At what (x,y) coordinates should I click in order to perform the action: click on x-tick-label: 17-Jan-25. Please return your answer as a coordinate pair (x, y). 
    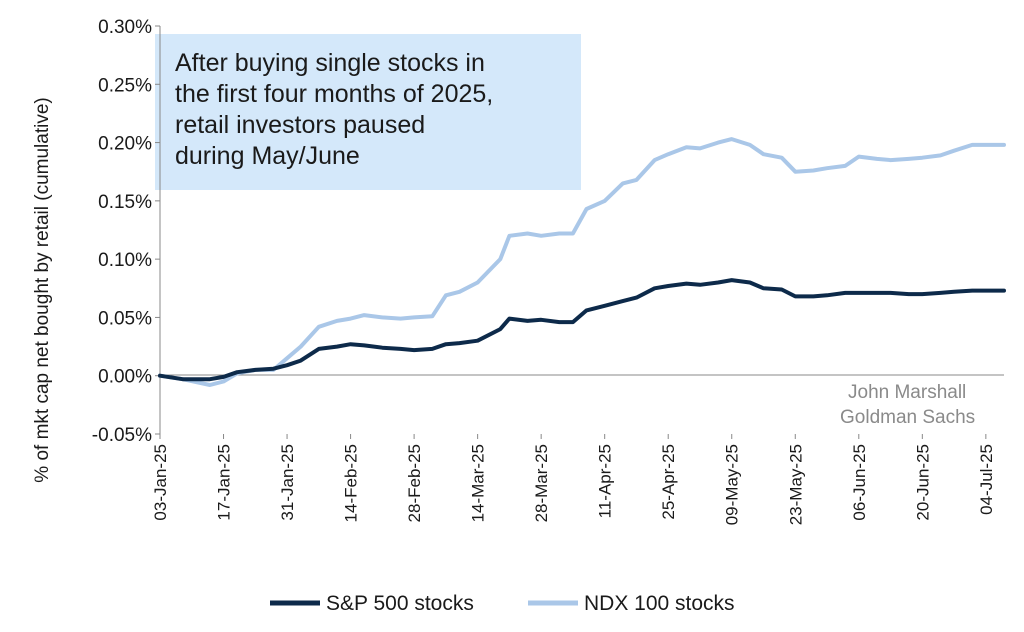
    Looking at the image, I should click on (224, 482).